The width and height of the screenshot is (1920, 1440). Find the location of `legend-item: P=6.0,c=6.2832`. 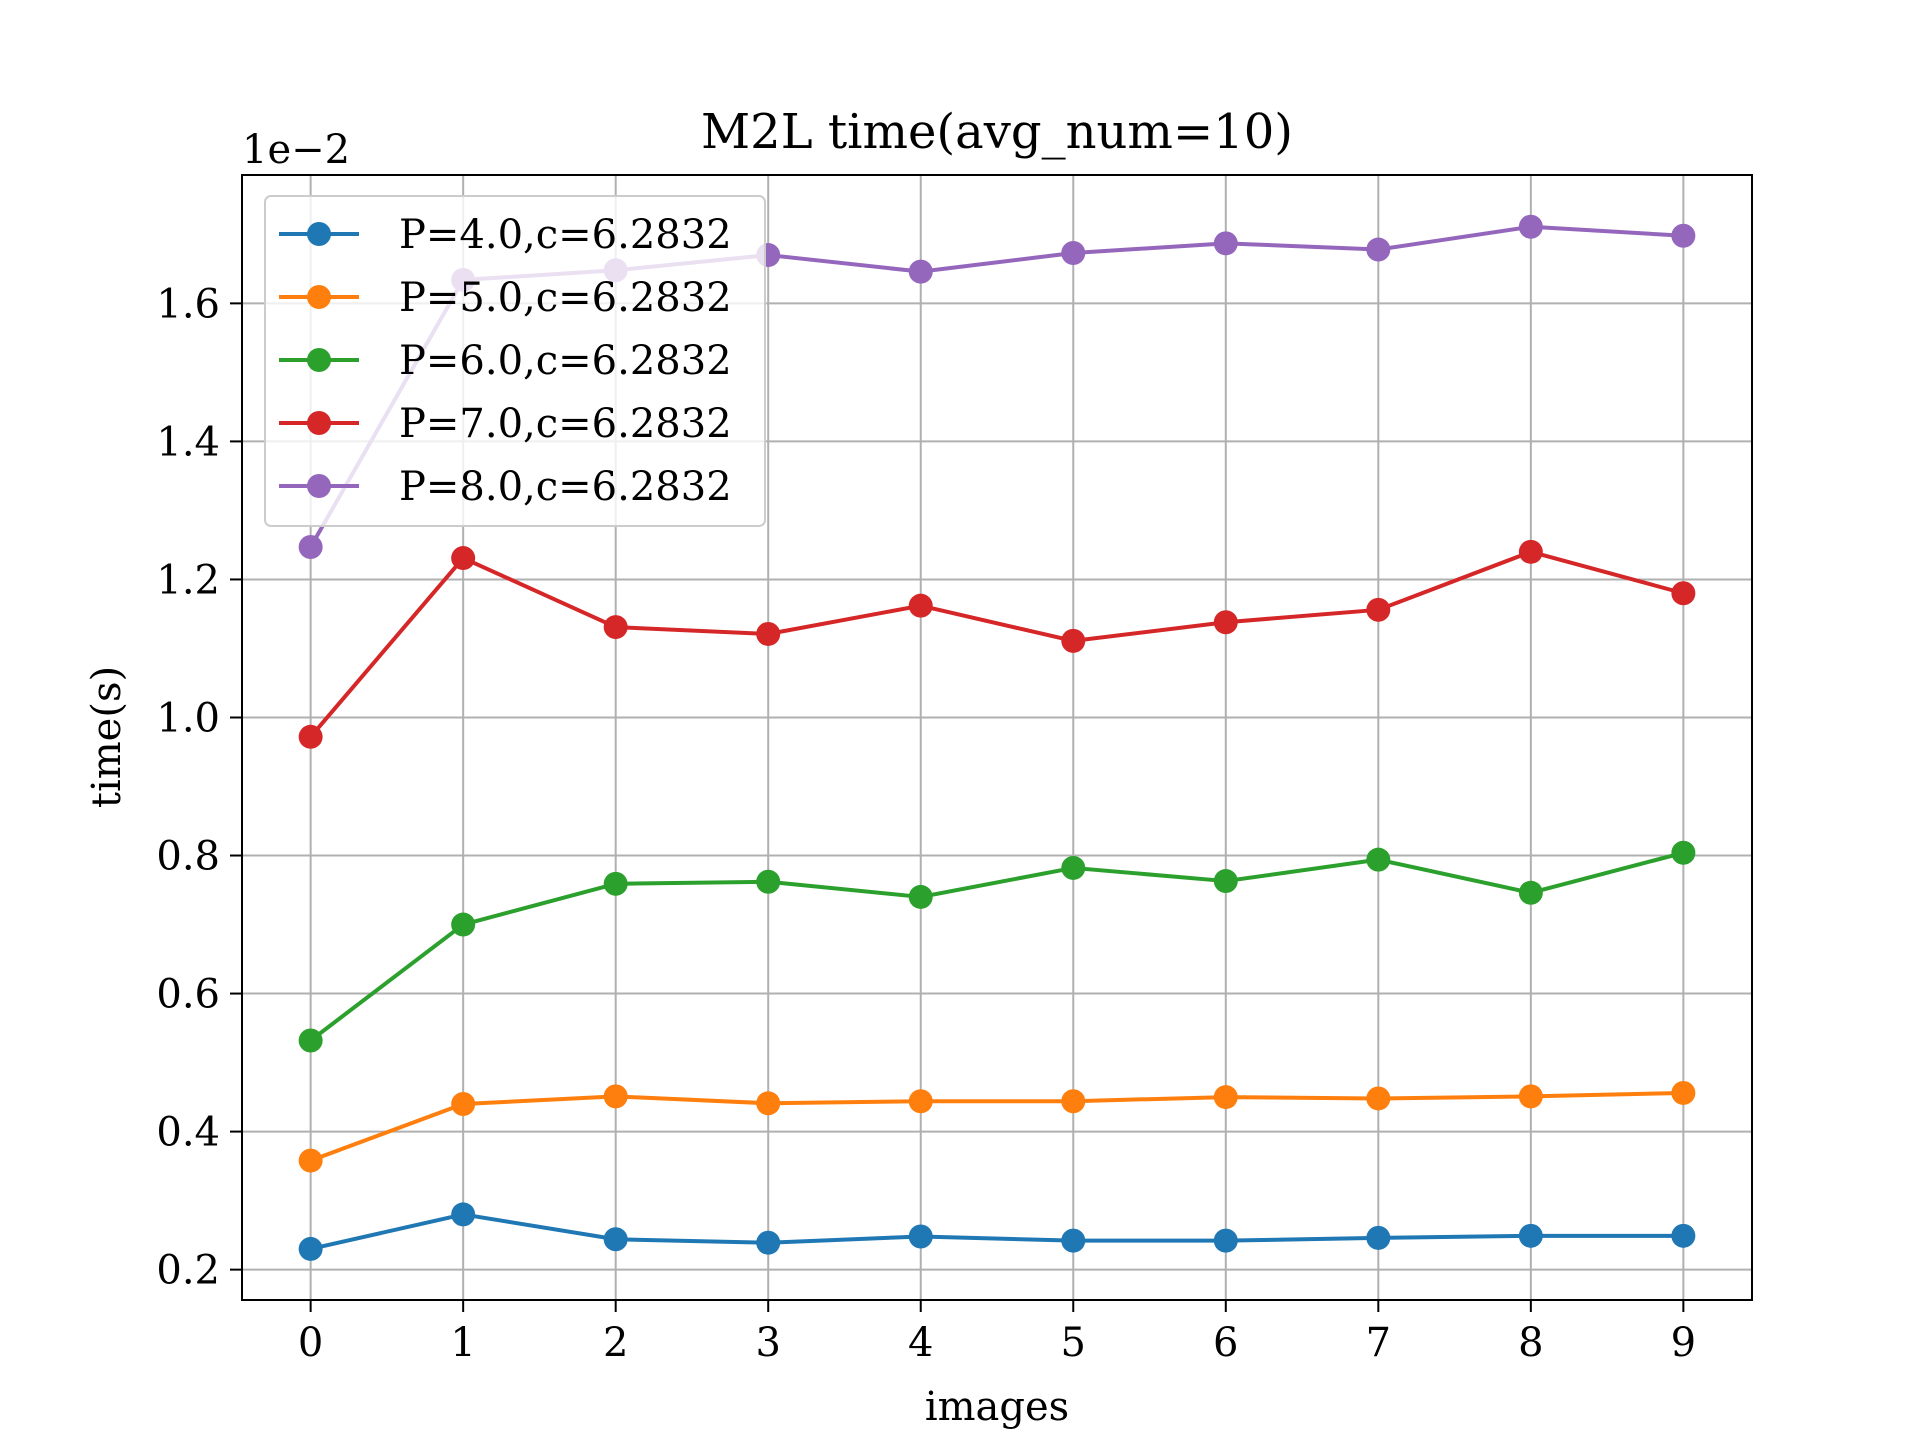

legend-item: P=6.0,c=6.2832 is located at coordinates (505, 361).